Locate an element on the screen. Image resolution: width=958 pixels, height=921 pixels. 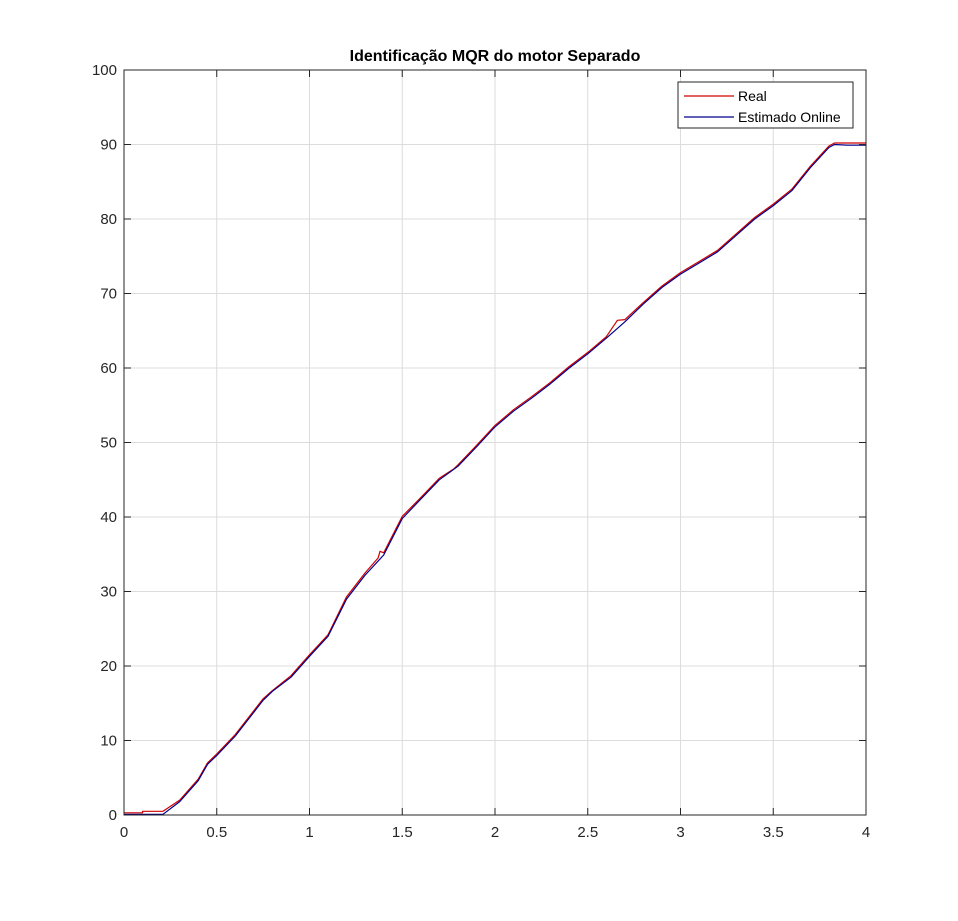
y-tick-label: 60 is located at coordinates (108, 368).